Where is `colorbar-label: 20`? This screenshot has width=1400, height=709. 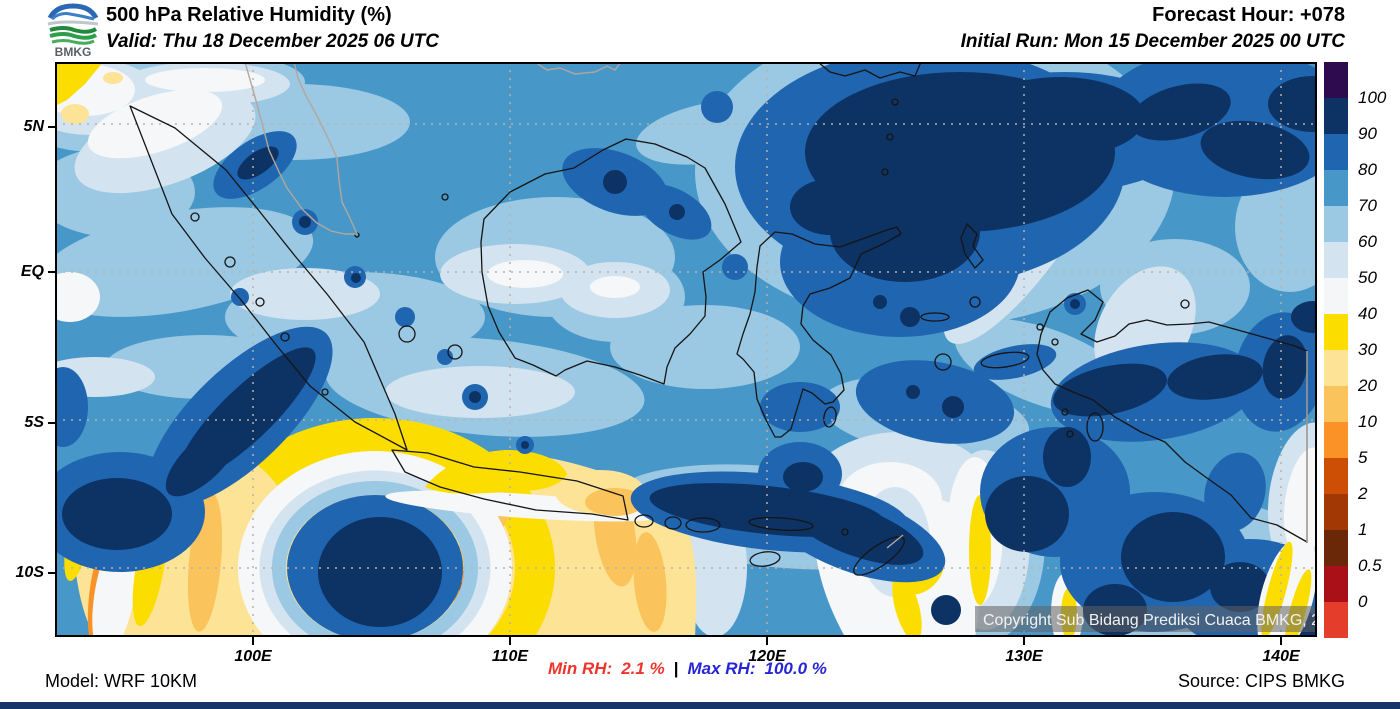 colorbar-label: 20 is located at coordinates (1367, 385).